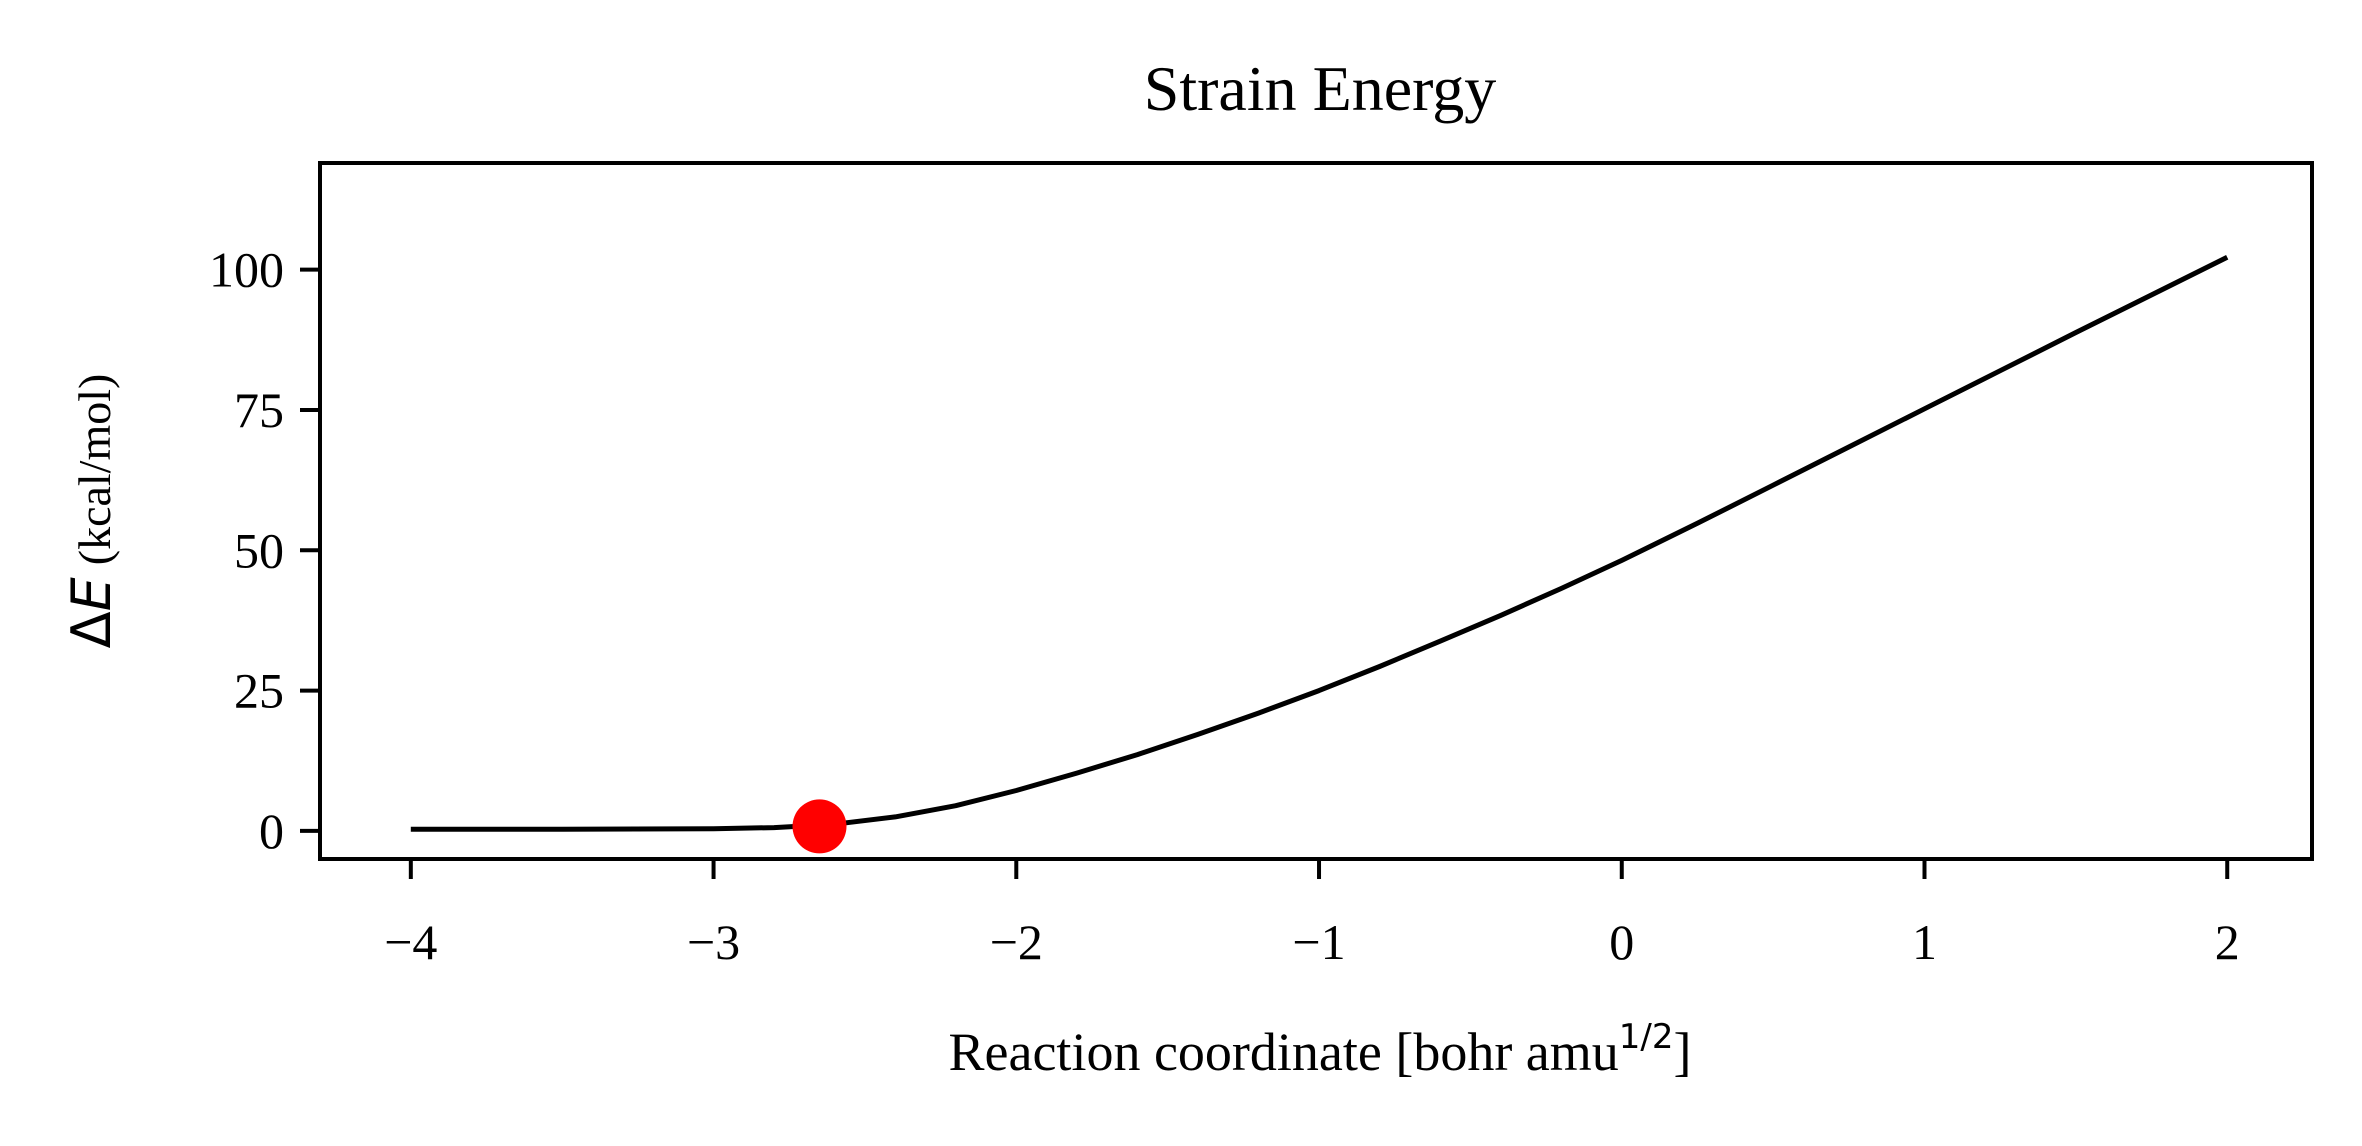 The height and width of the screenshot is (1146, 2362). Describe the element at coordinates (819, 826) in the screenshot. I see `highlight-marker` at that location.